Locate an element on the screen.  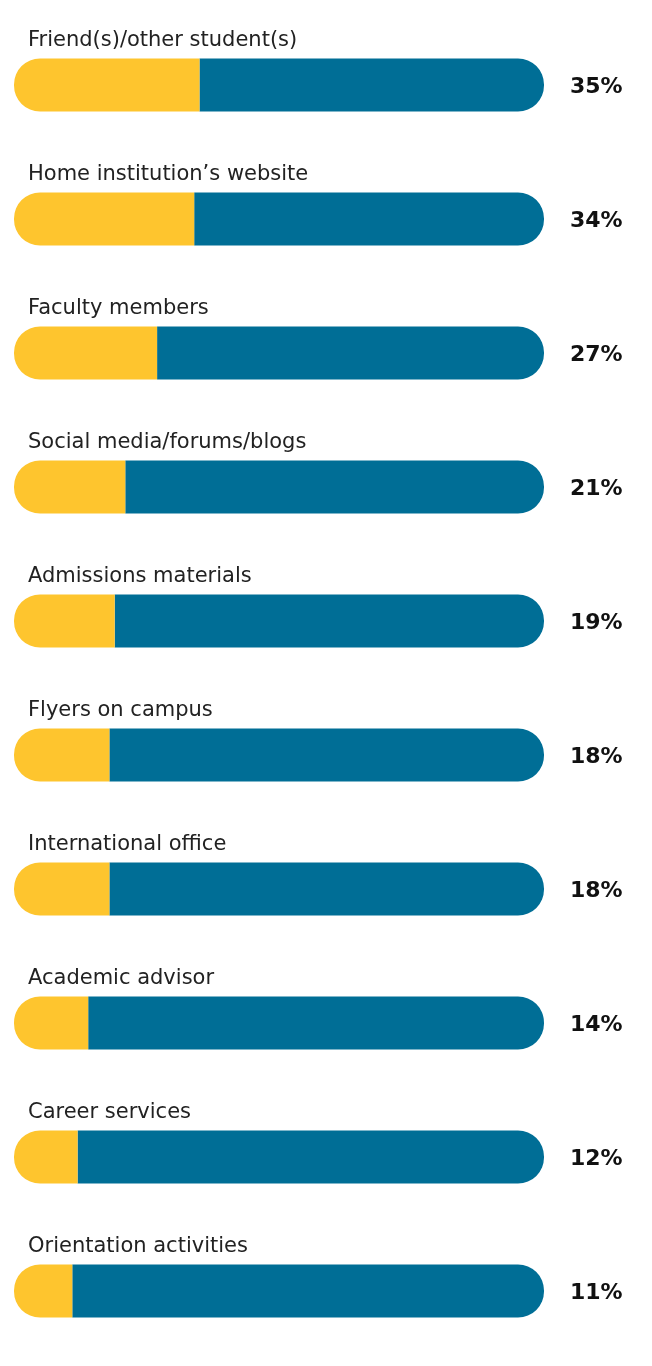
y-tick-label: Career services is located at coordinates (110, 1110).